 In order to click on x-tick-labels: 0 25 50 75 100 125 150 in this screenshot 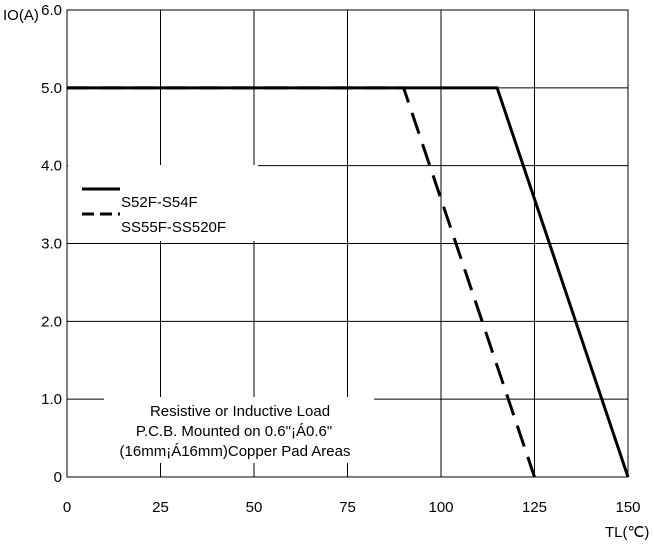, I will do `click(352, 507)`.